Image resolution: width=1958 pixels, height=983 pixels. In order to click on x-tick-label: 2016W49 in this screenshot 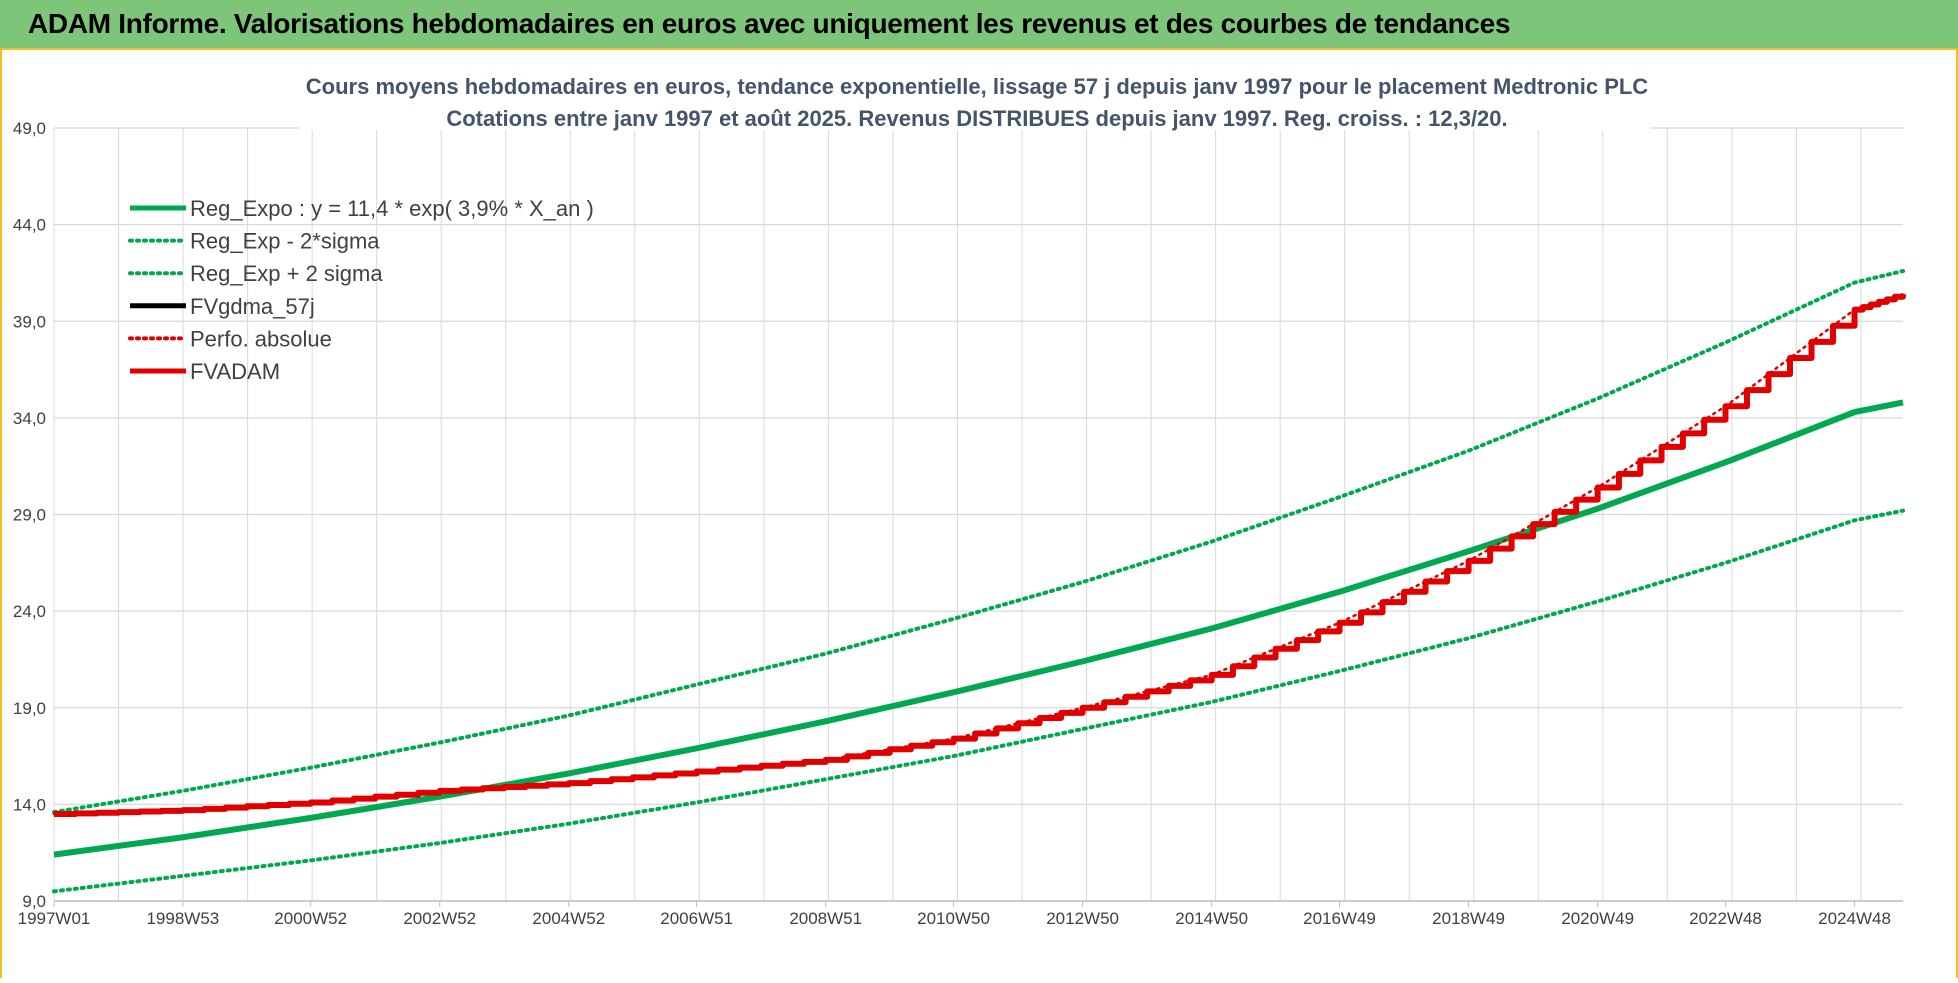, I will do `click(1339, 918)`.